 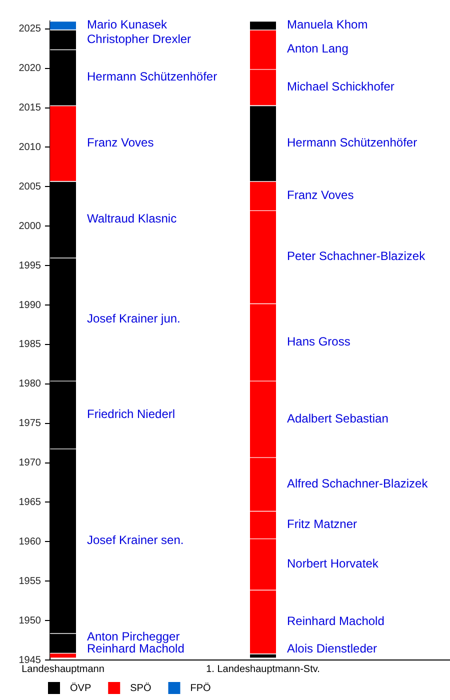 What do you see at coordinates (30, 660) in the screenshot?
I see `y-tick-label: 1945` at bounding box center [30, 660].